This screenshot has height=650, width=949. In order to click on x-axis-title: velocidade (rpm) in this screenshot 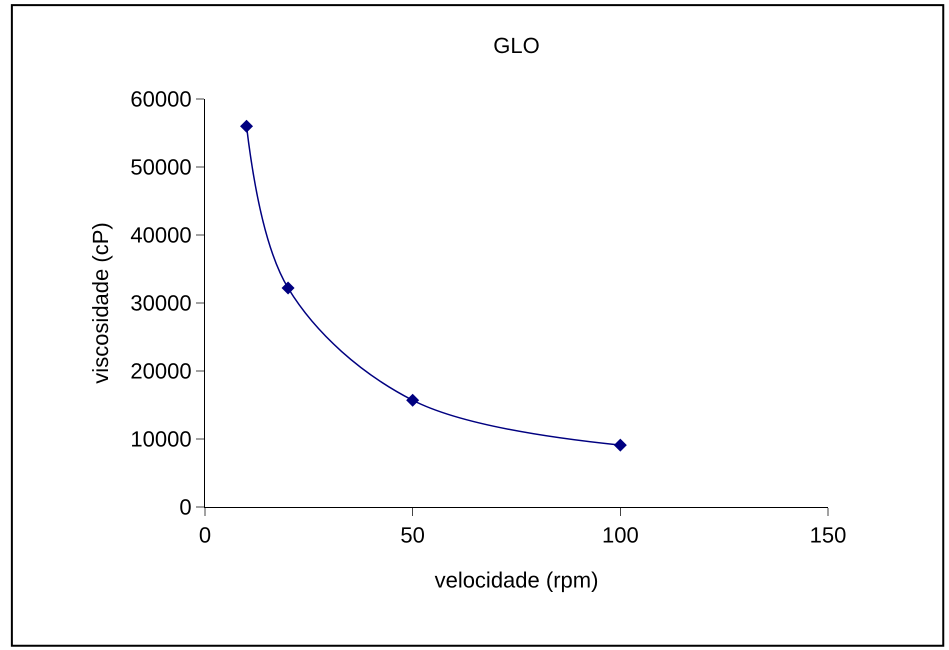, I will do `click(516, 579)`.